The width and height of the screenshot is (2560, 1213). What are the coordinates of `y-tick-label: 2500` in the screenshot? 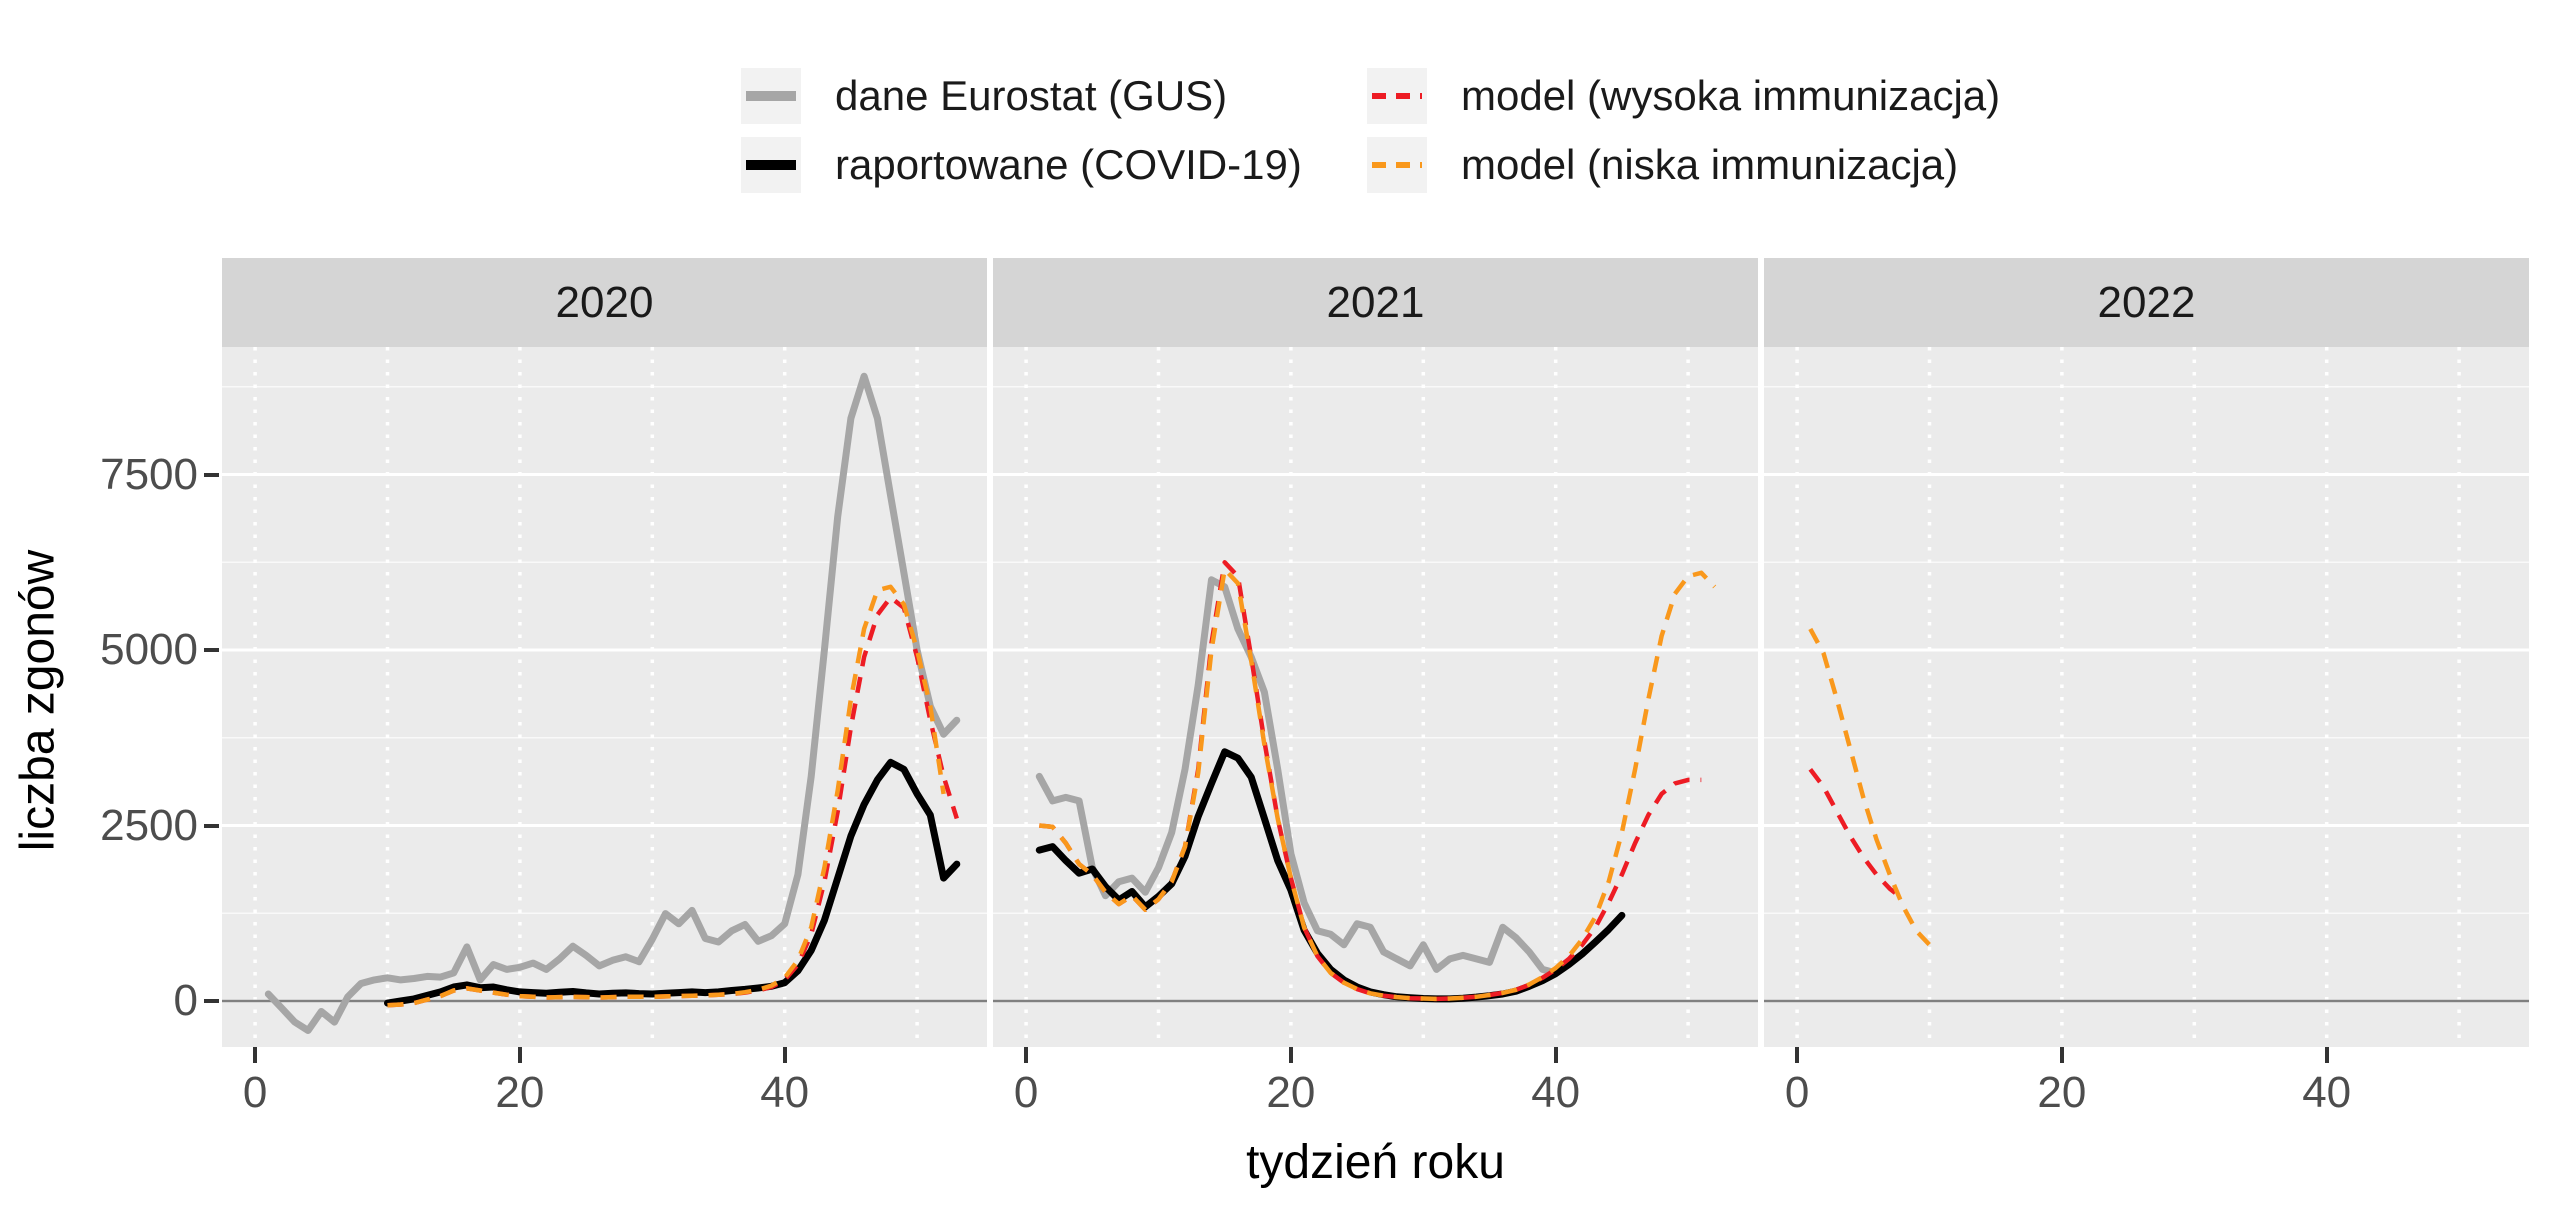 It's located at (149, 825).